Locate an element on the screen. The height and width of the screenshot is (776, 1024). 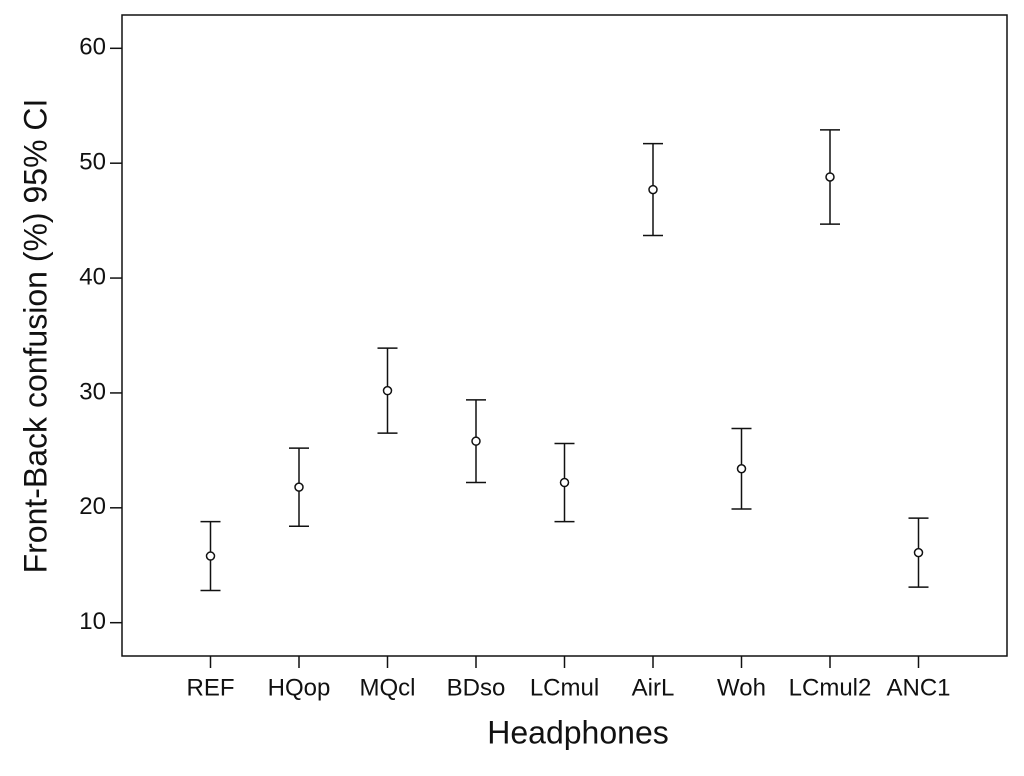
y-tick-label: 30 is located at coordinates (92, 391).